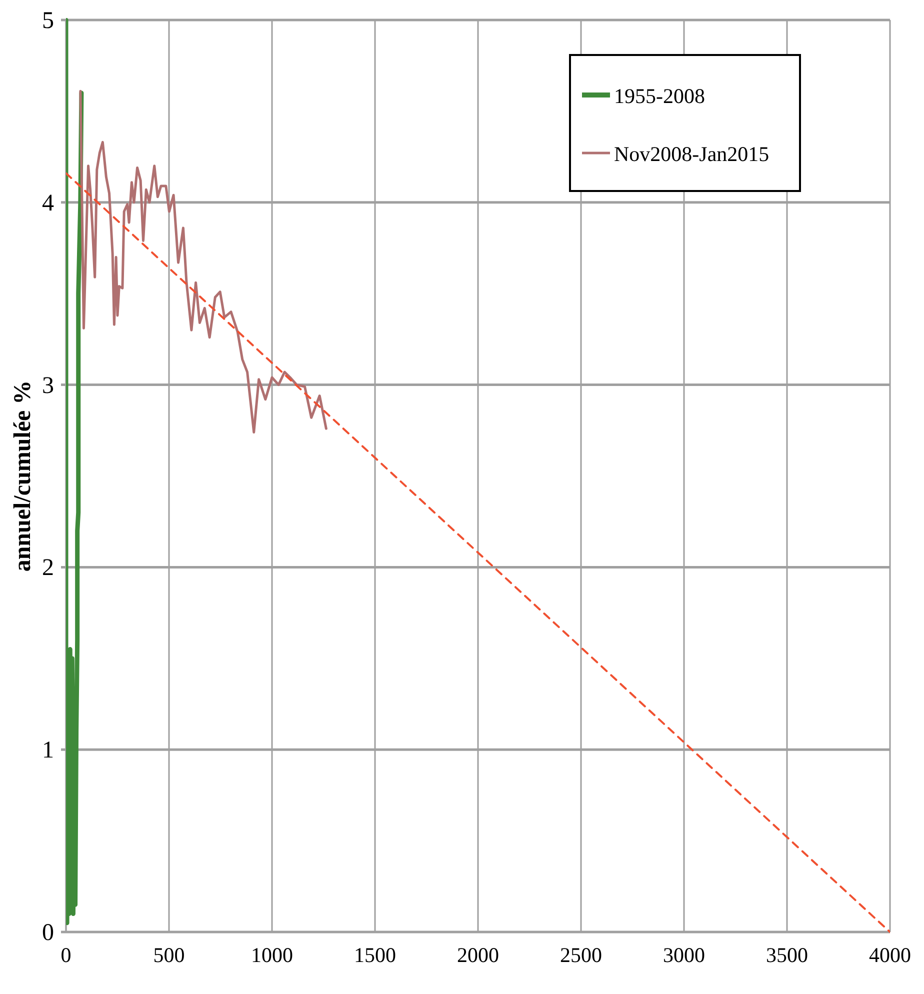 The image size is (924, 994). Describe the element at coordinates (684, 955) in the screenshot. I see `x-tick-label: 3000` at that location.